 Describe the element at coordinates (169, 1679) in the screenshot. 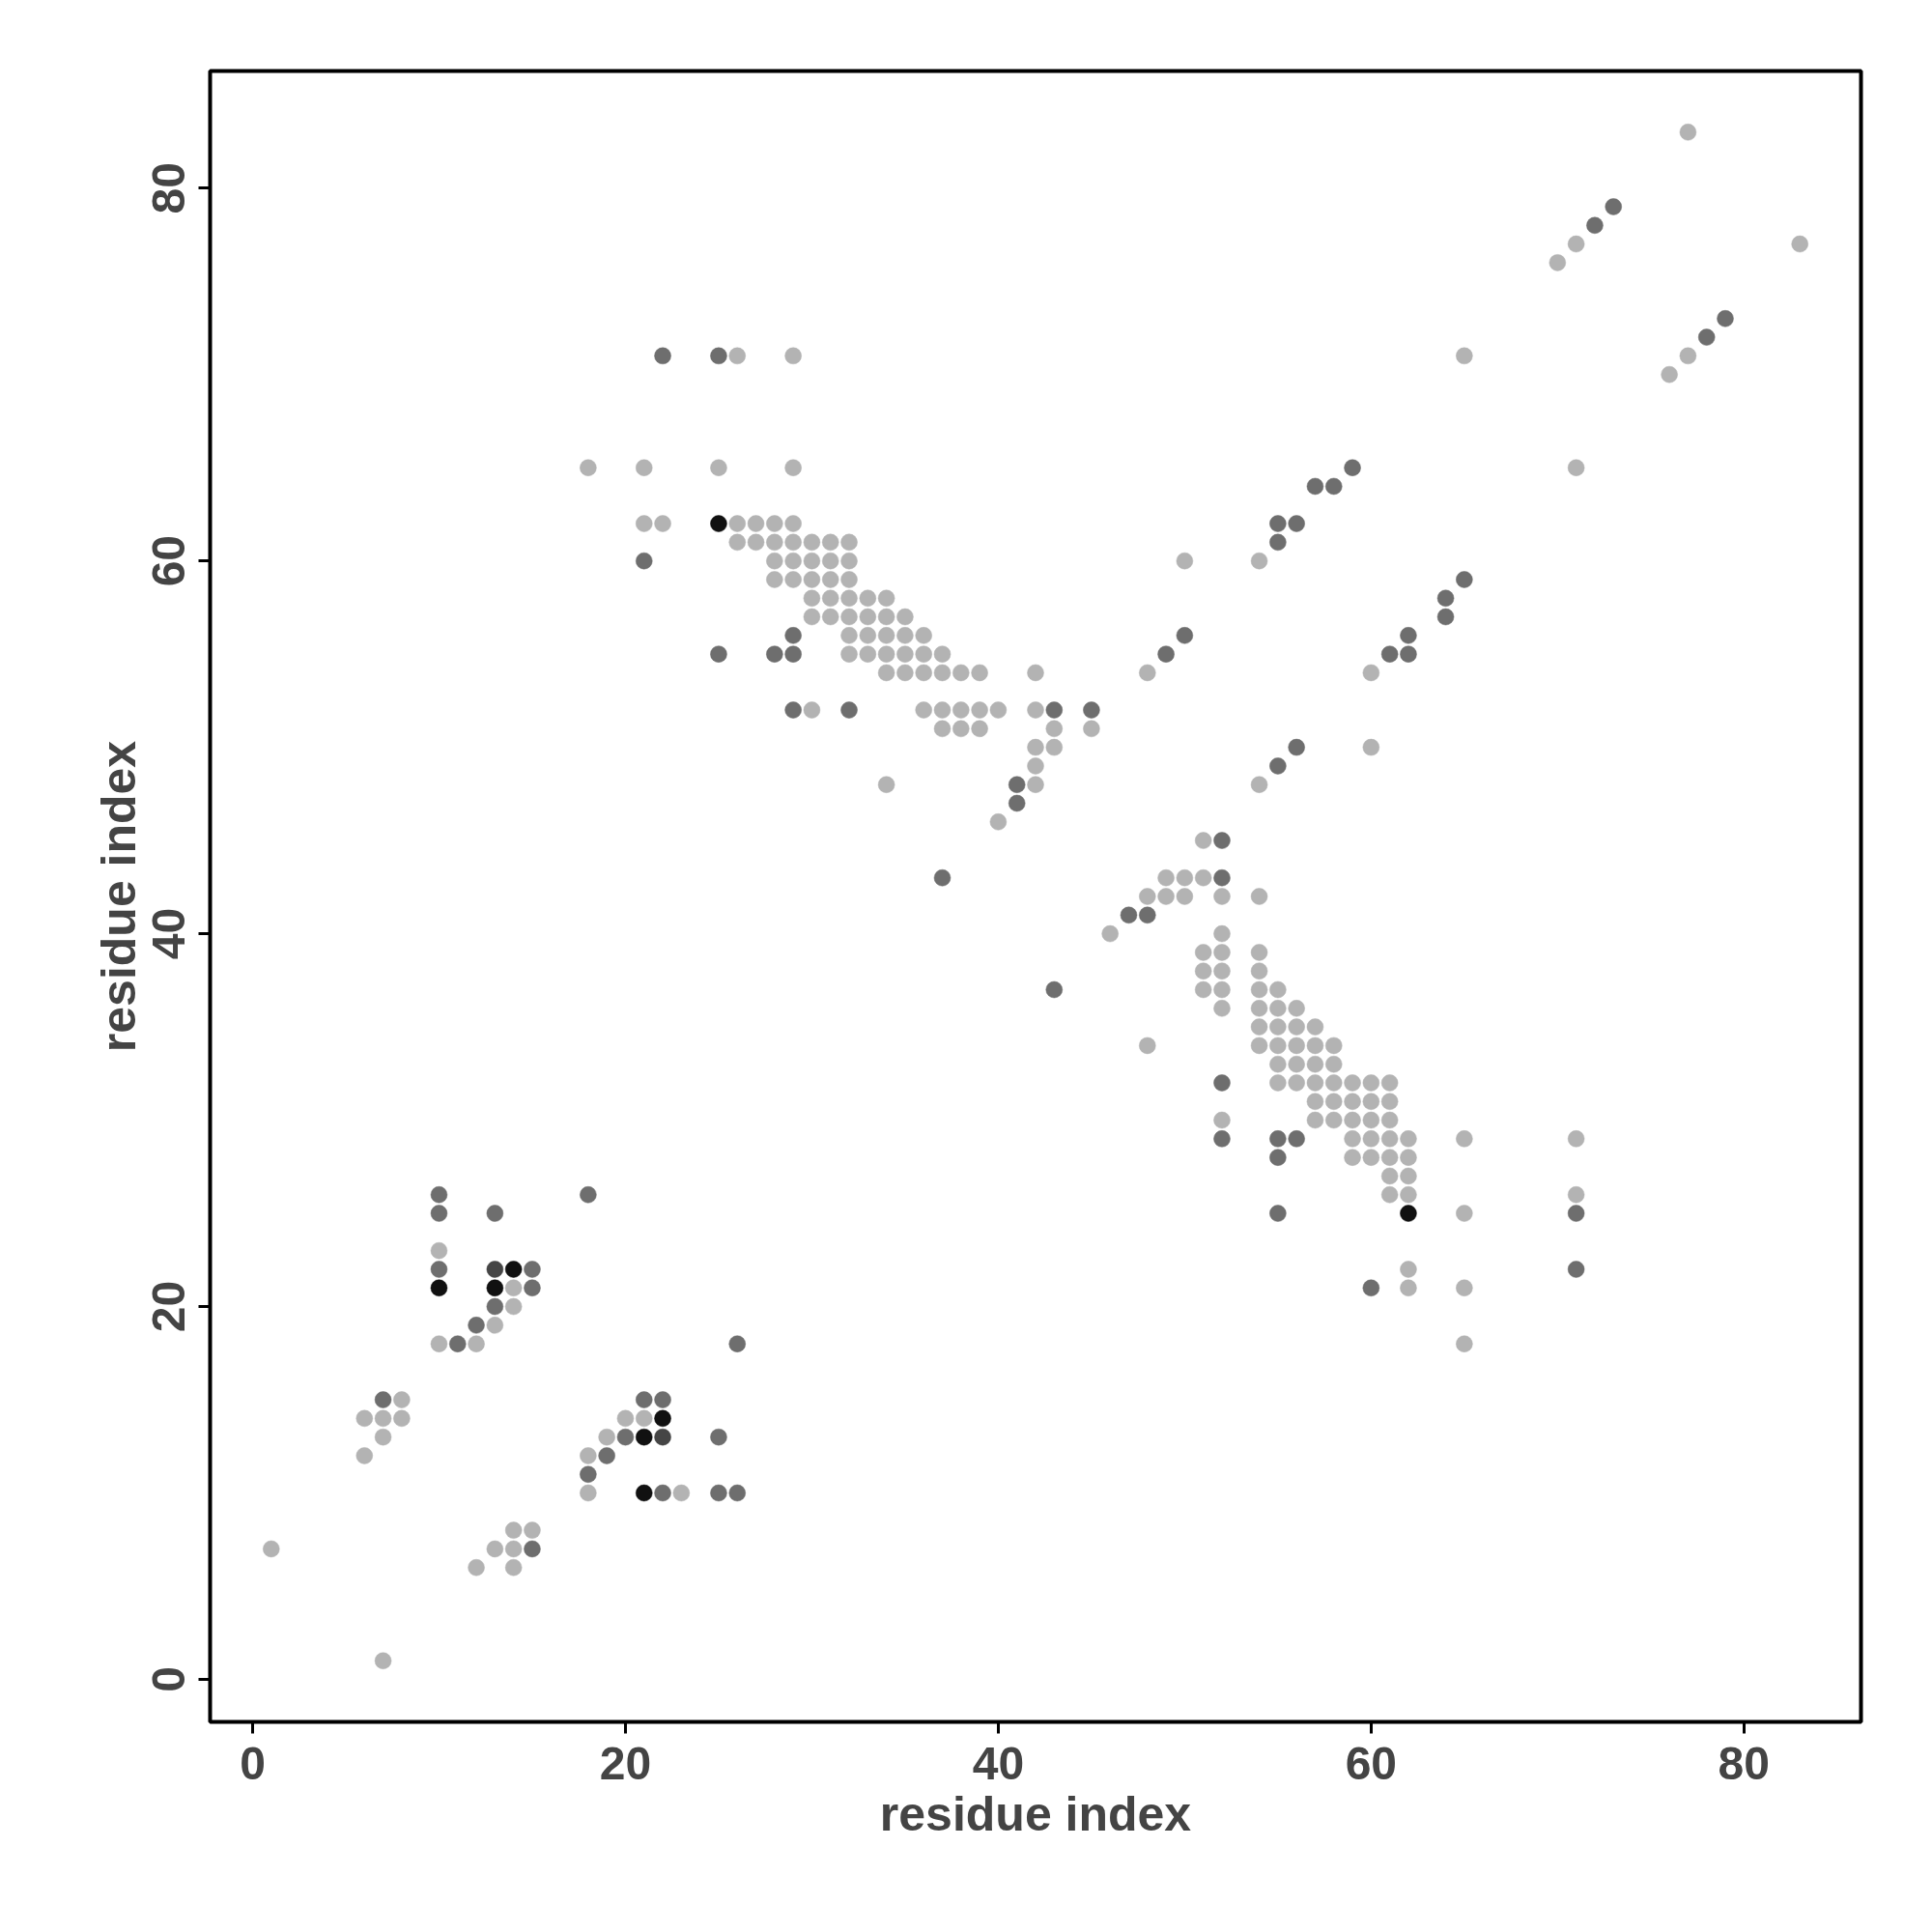

I see `y-tick-label: 0` at that location.